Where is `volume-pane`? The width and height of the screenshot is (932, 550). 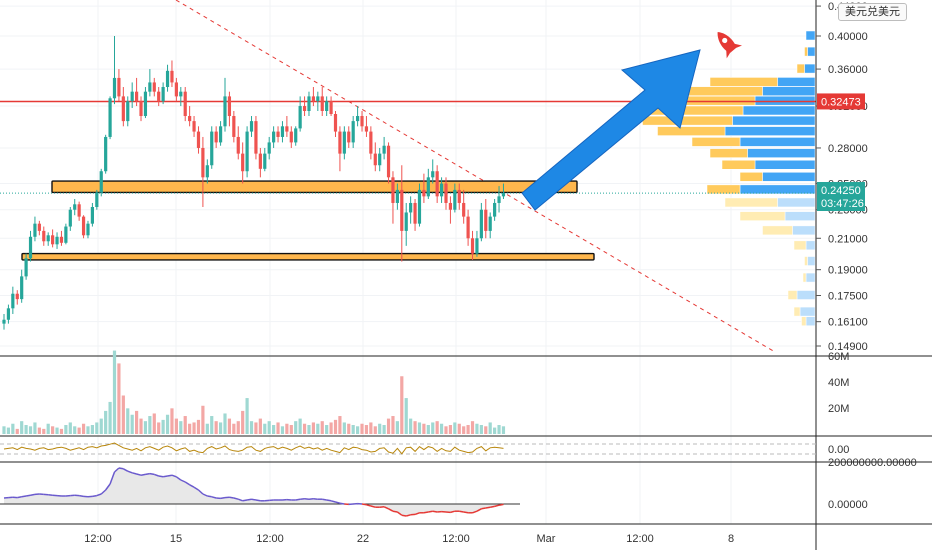
volume-pane is located at coordinates (254, 392).